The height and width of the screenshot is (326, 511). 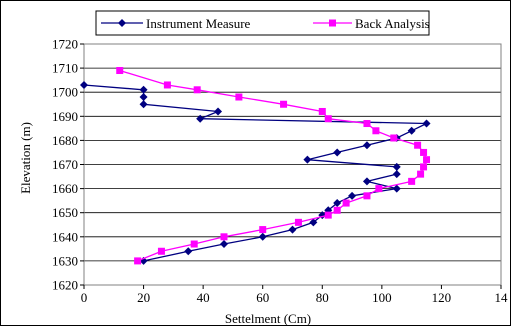 What do you see at coordinates (65, 260) in the screenshot?
I see `y-tick-label: 1630` at bounding box center [65, 260].